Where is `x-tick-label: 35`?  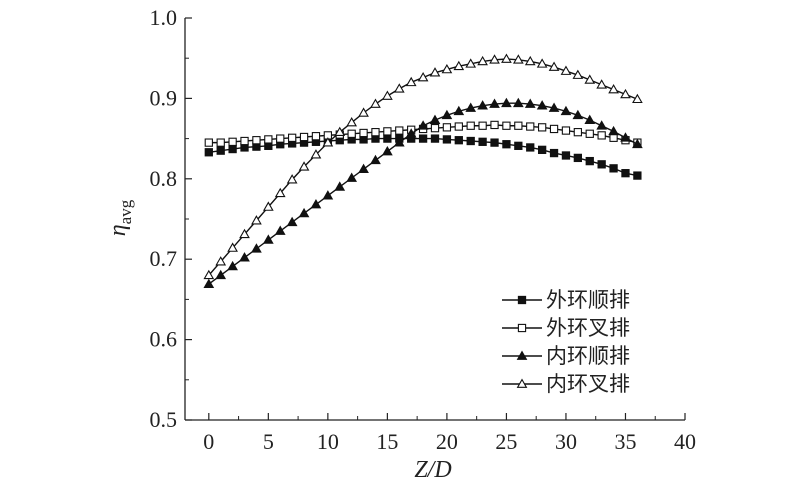 x-tick-label: 35 is located at coordinates (625, 441).